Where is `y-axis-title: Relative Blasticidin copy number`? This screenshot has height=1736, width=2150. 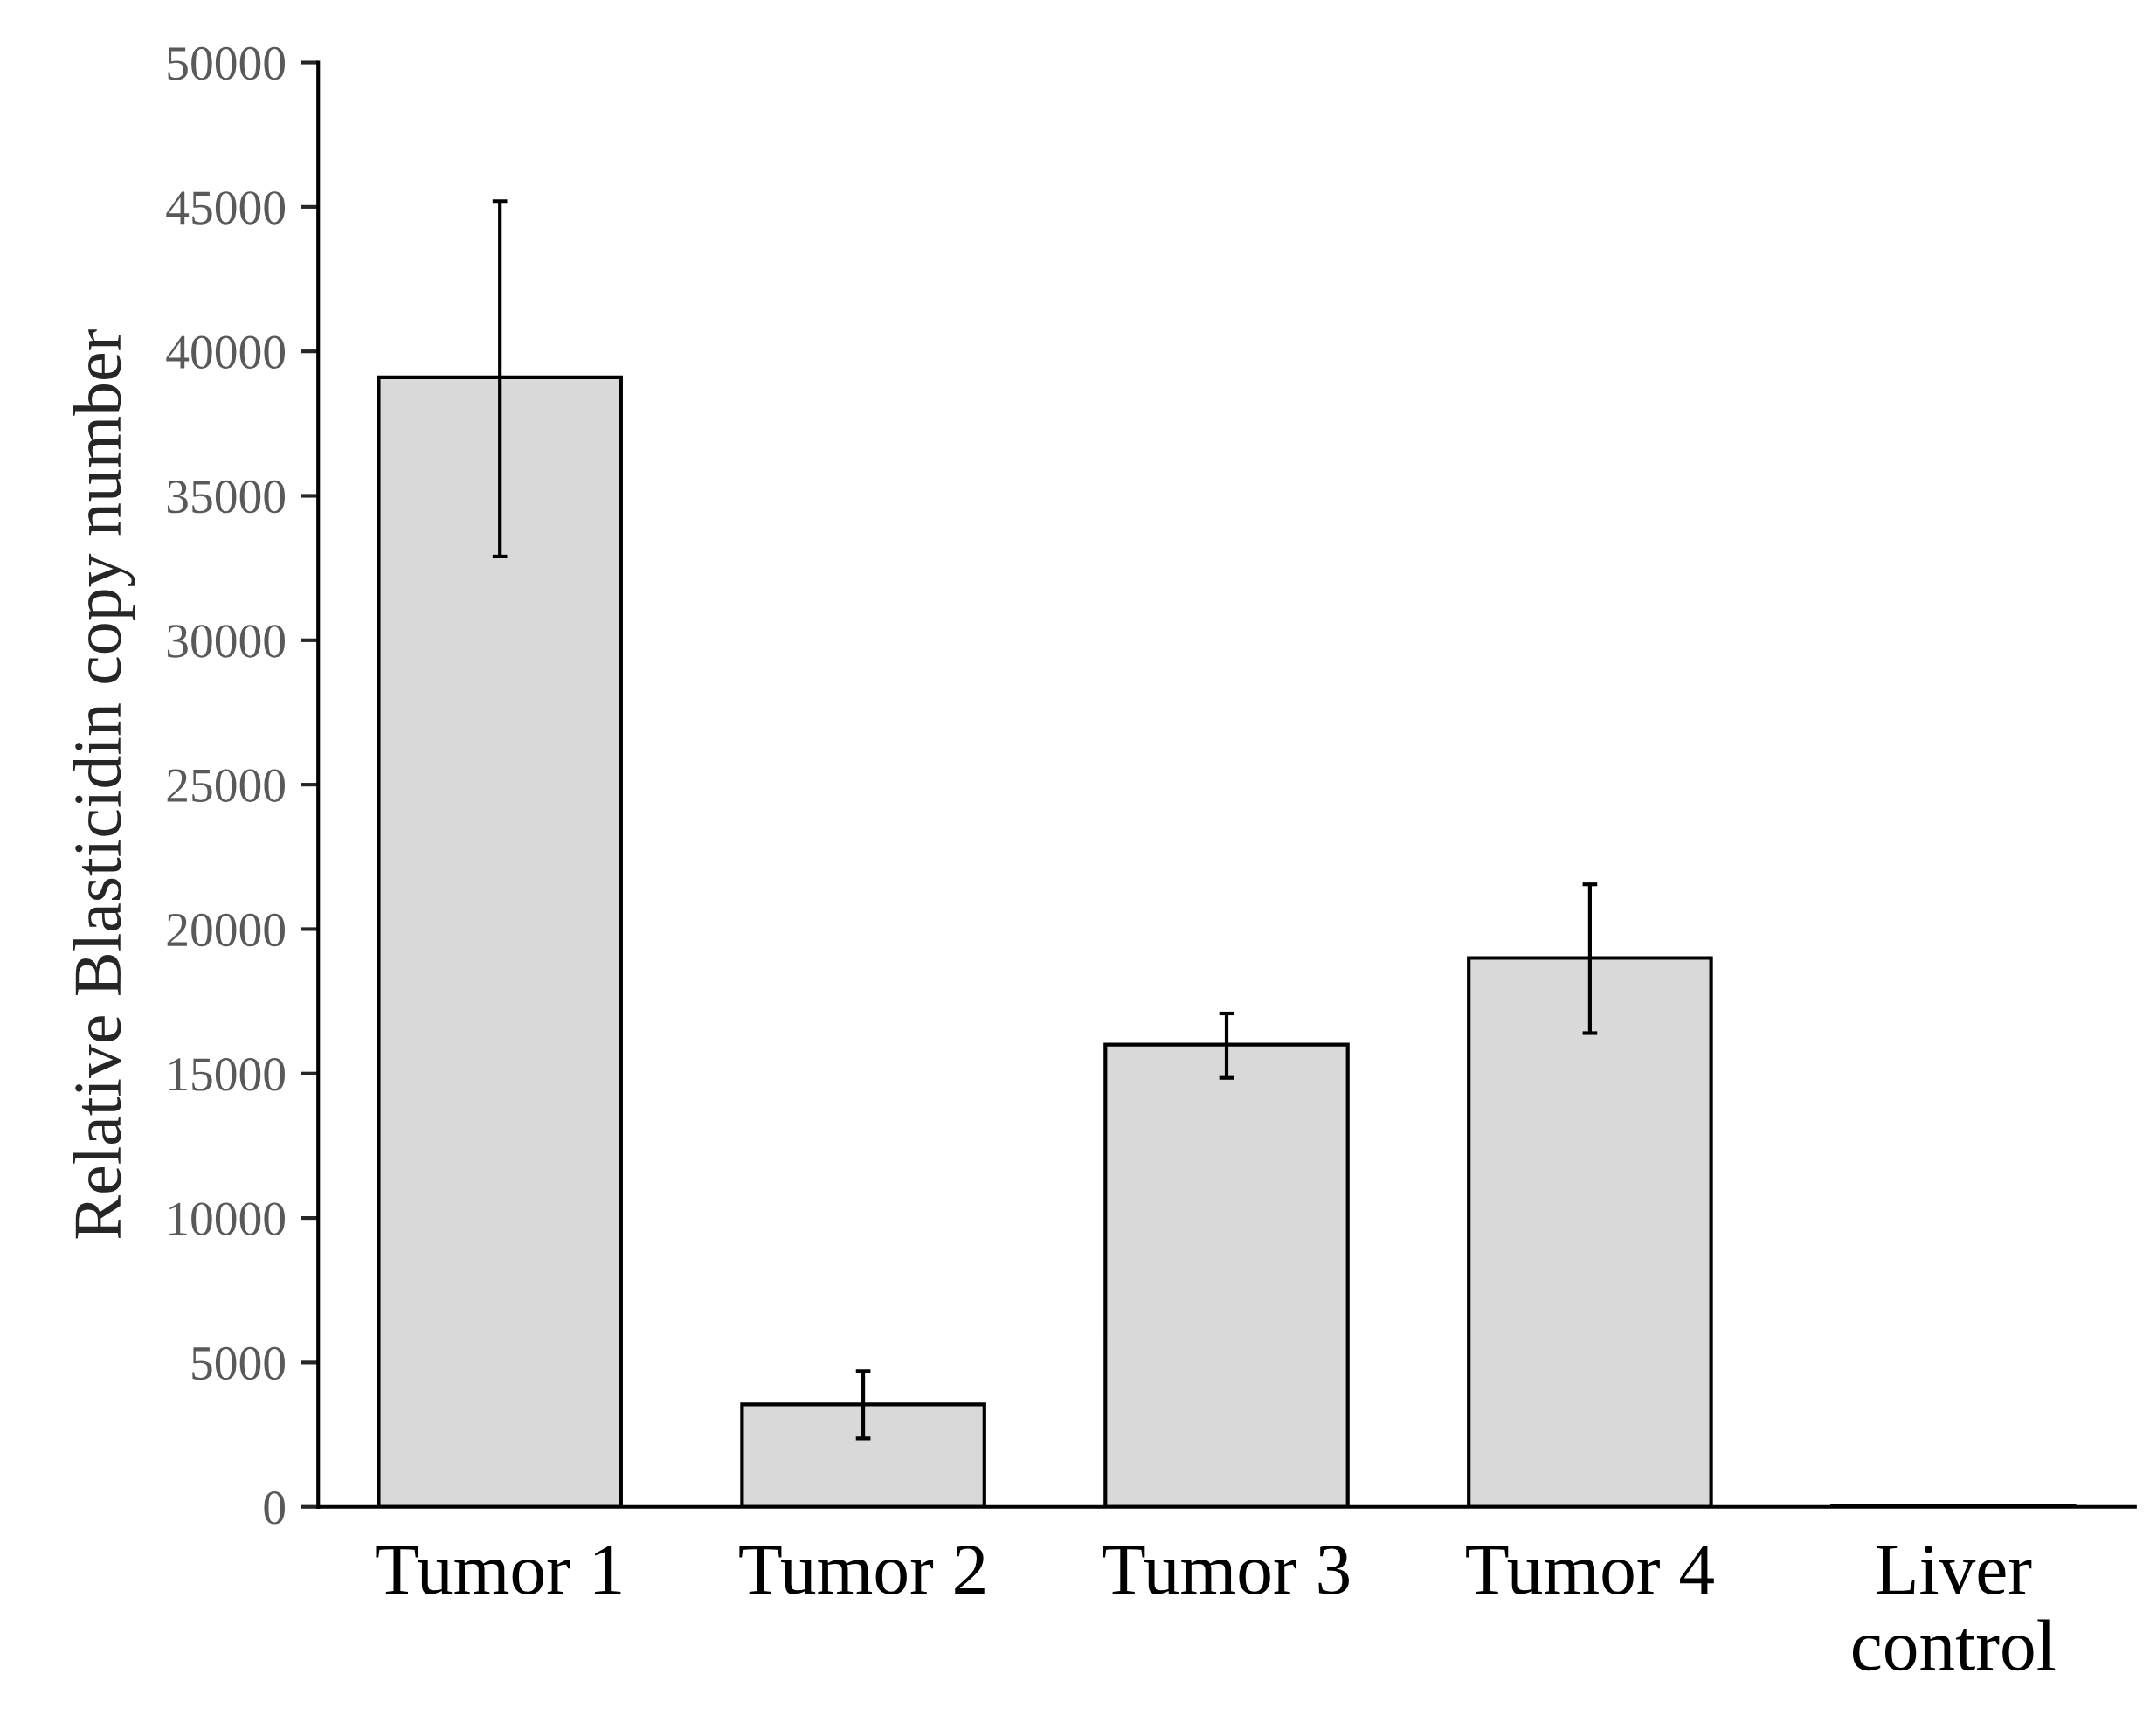 y-axis-title: Relative Blasticidin copy number is located at coordinates (104, 784).